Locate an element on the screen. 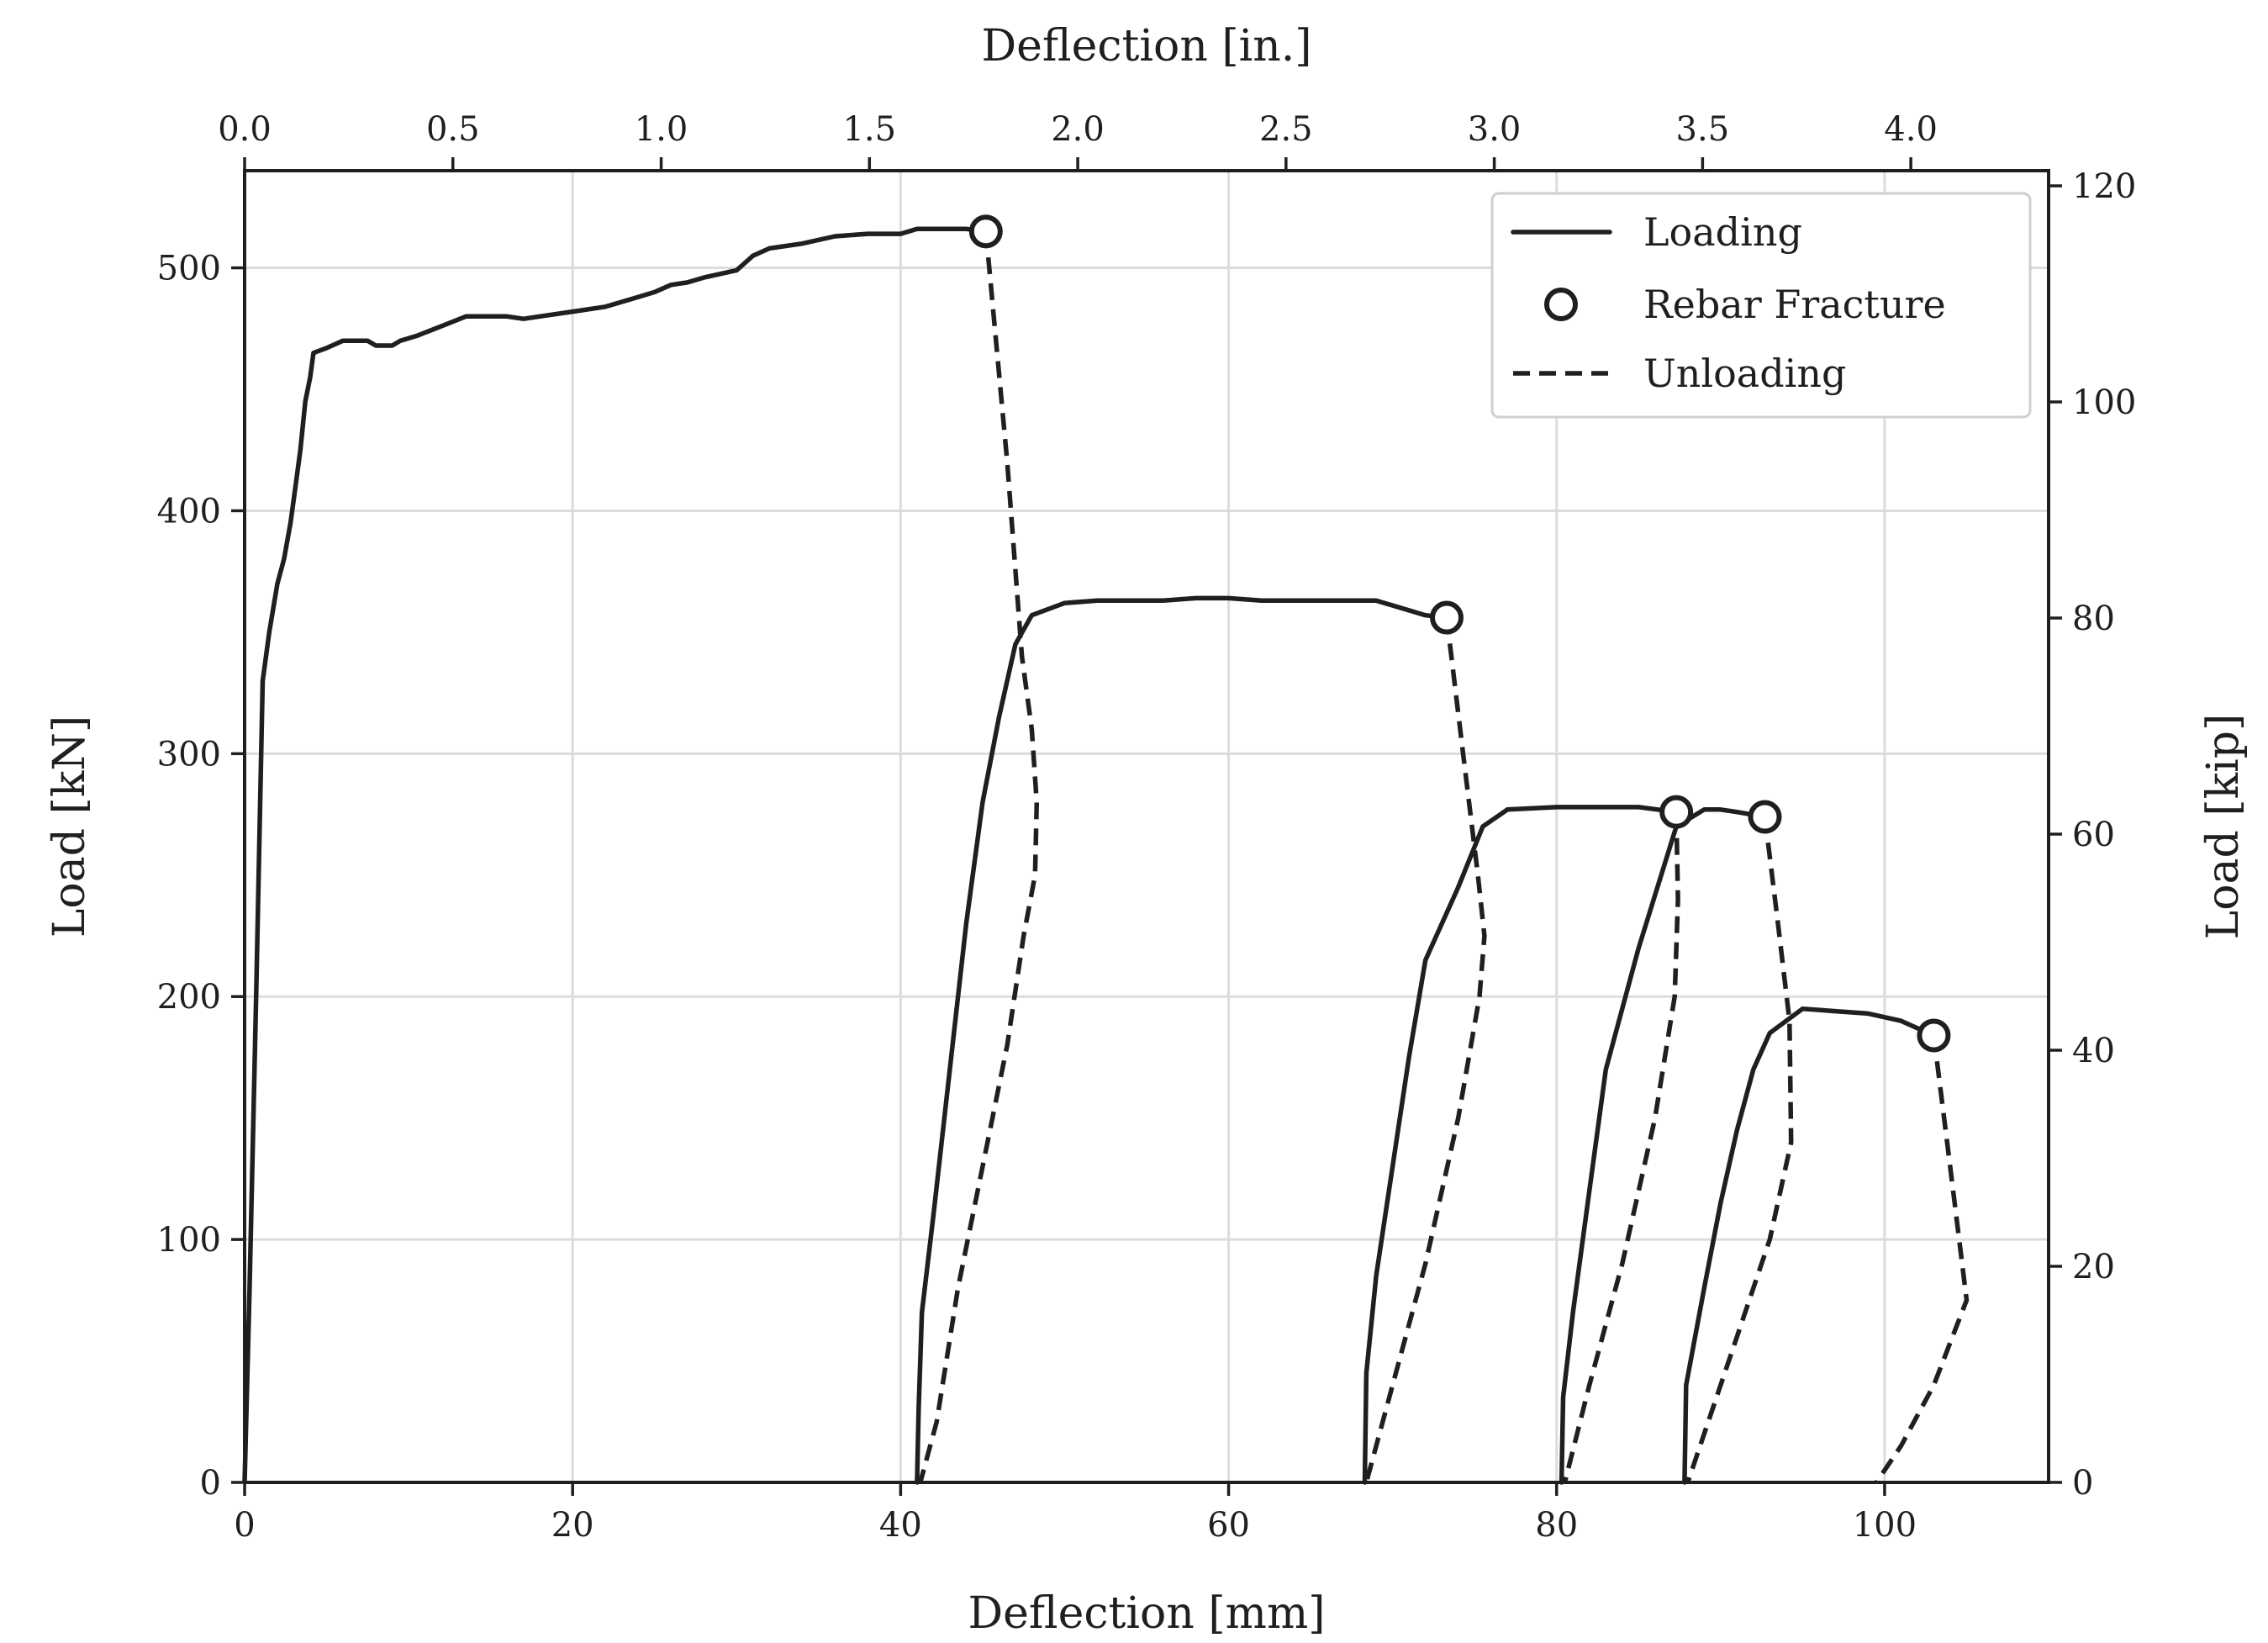 This screenshot has width=2268, height=1643. top-x-tick-label: 1.0 is located at coordinates (661, 129).